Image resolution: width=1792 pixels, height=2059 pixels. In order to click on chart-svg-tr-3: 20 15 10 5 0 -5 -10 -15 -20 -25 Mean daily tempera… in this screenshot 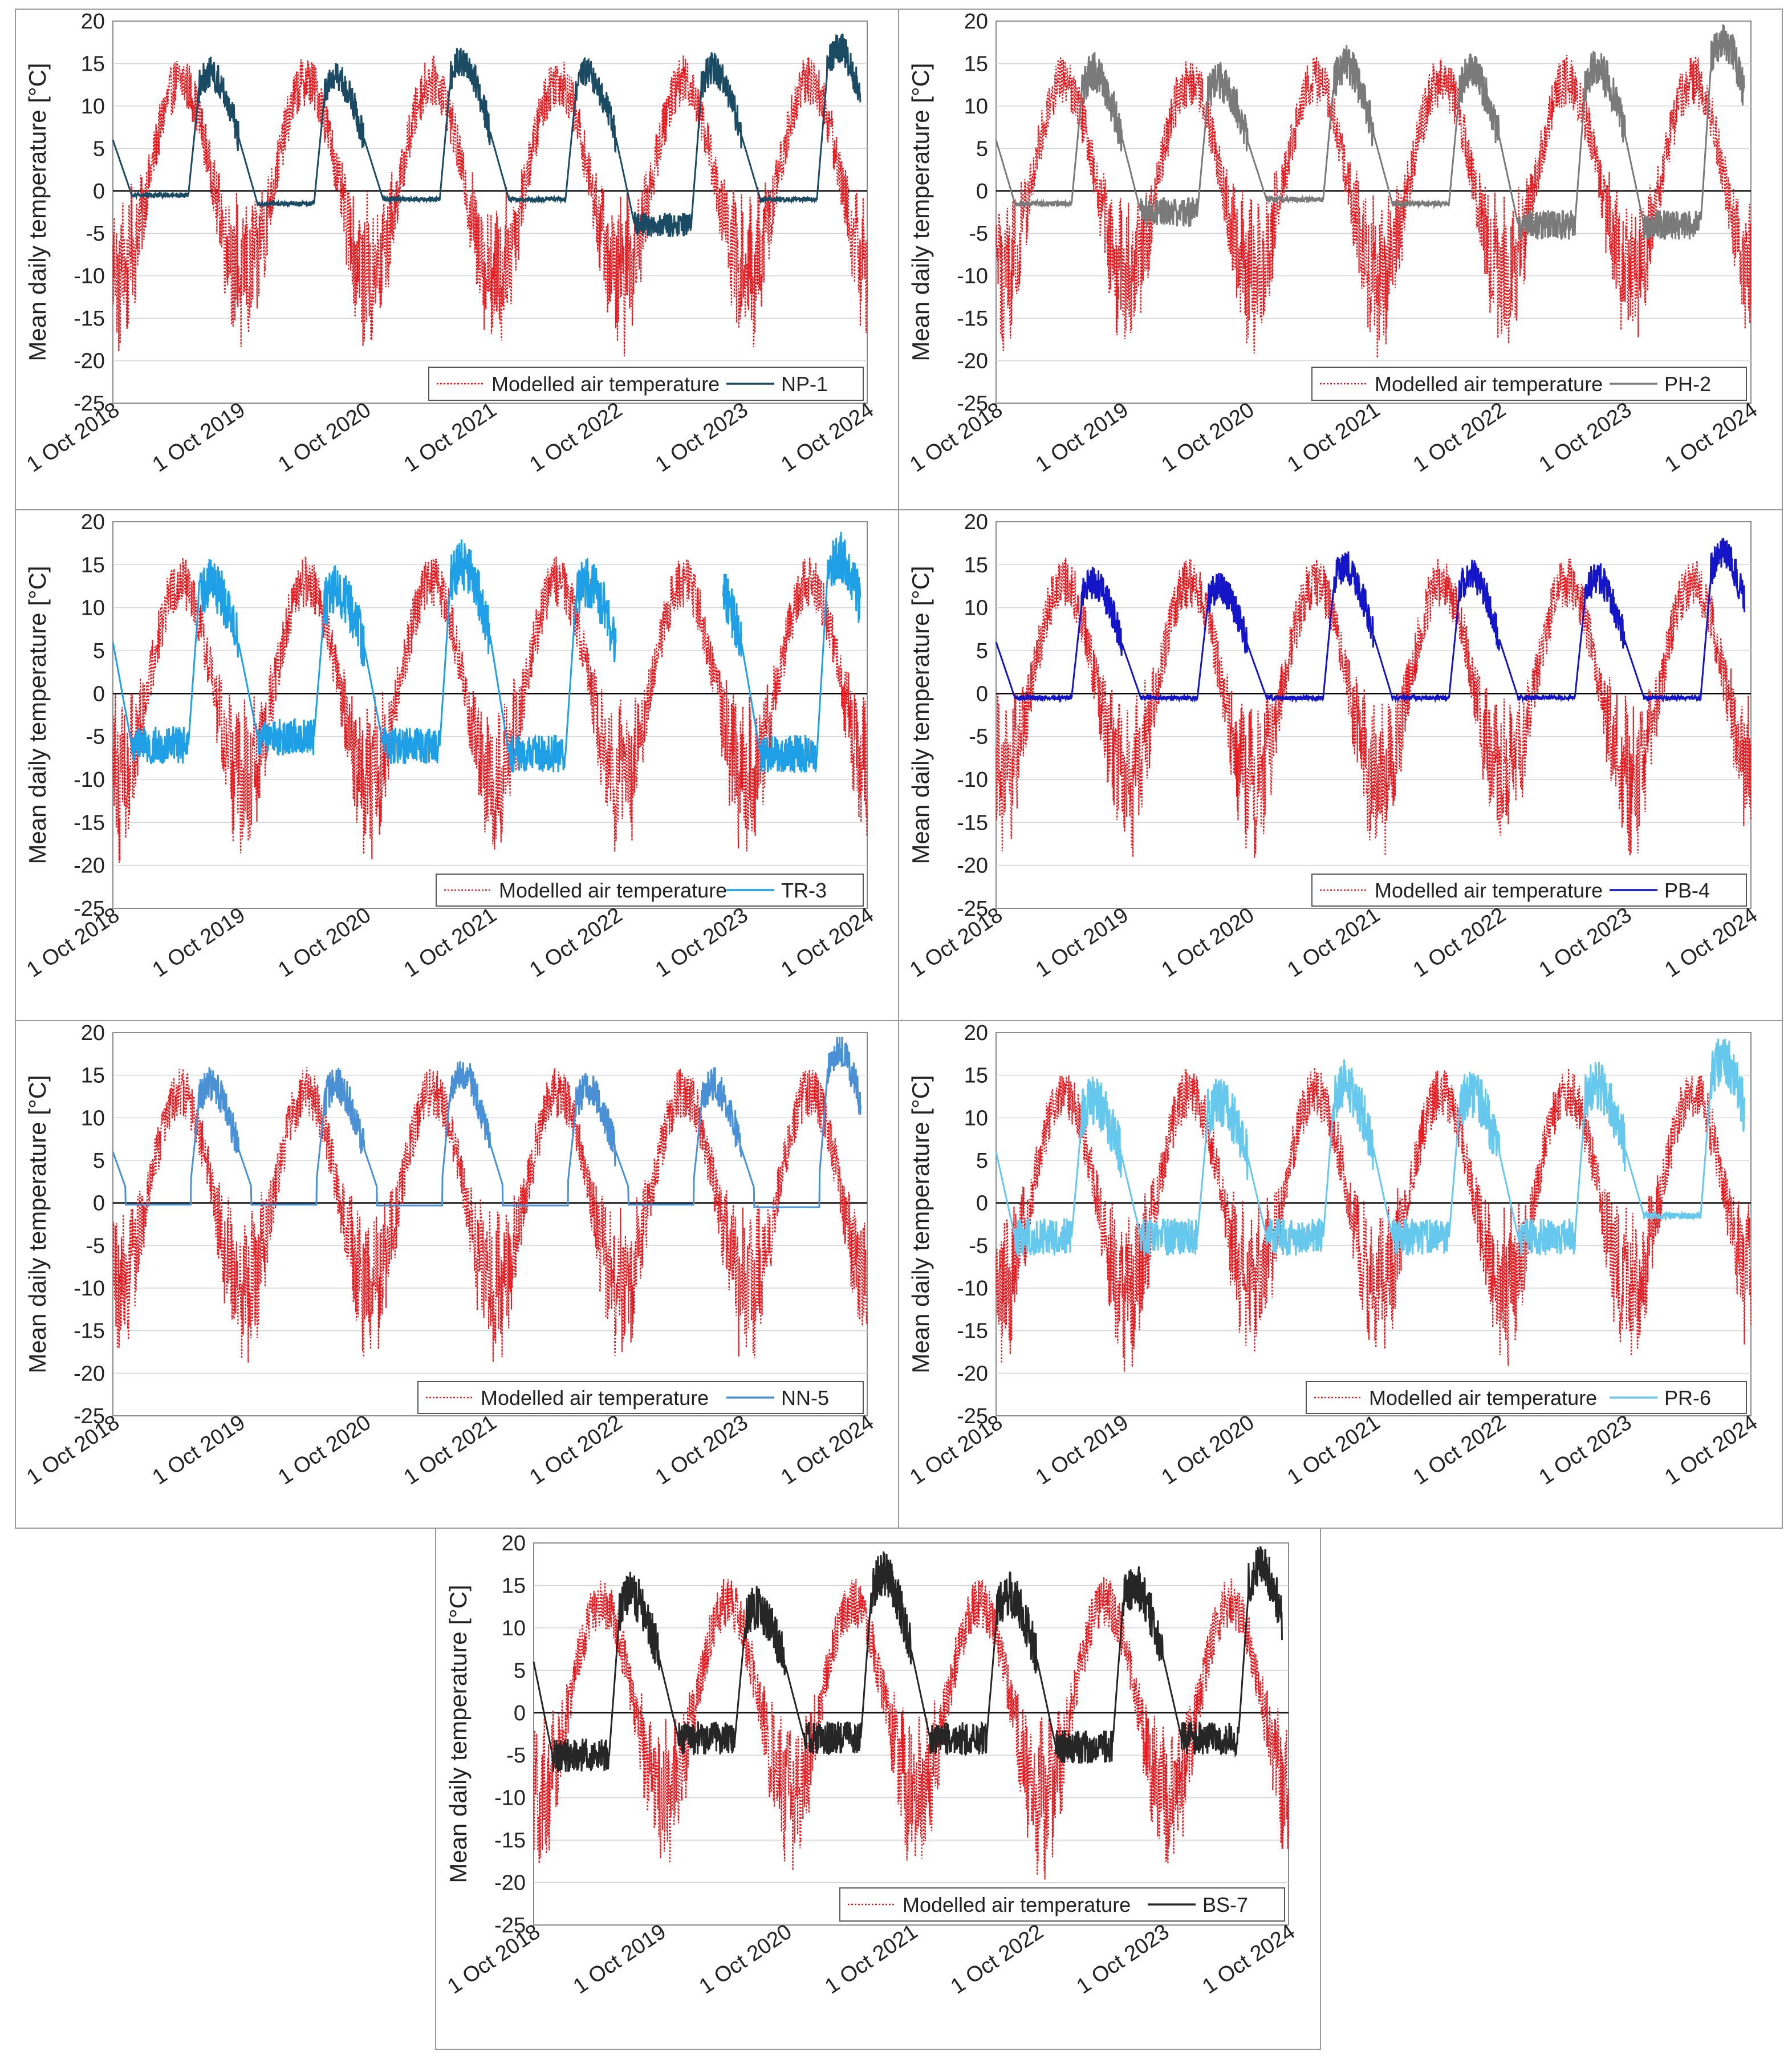, I will do `click(450, 746)`.